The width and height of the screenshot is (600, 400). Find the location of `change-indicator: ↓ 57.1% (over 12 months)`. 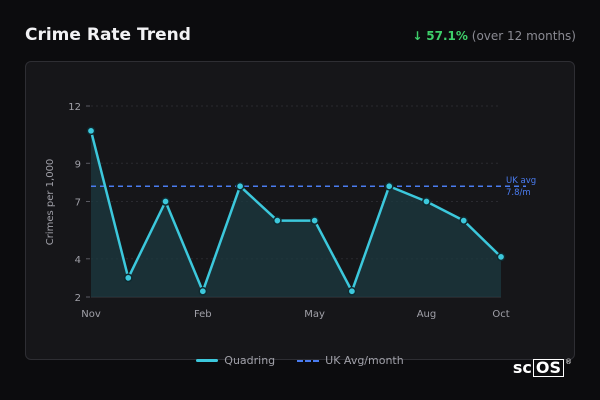

change-indicator: ↓ 57.1% (over 12 months) is located at coordinates (494, 36).